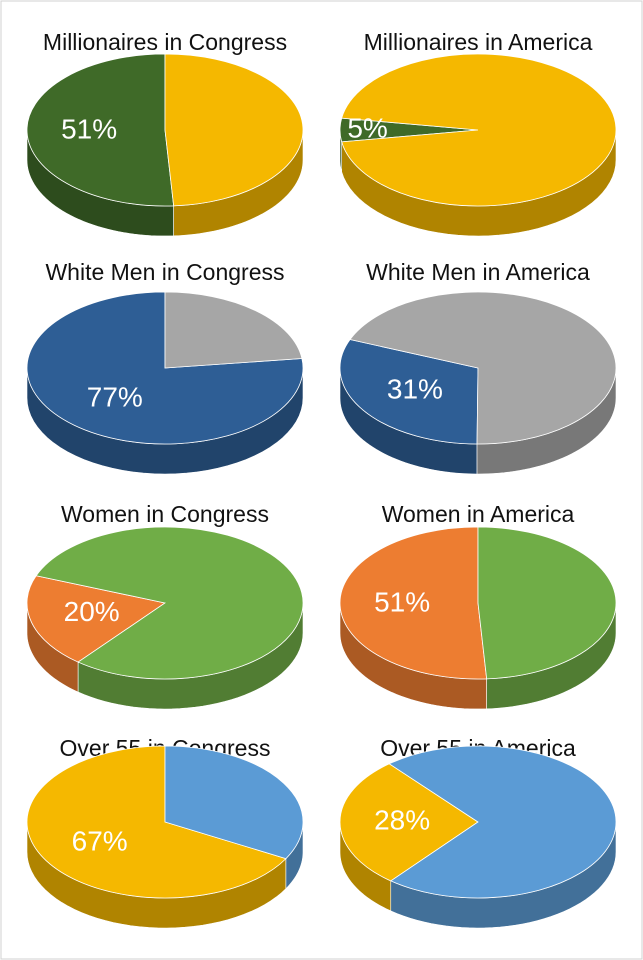 The image size is (643, 960). Describe the element at coordinates (115, 397) in the screenshot. I see `value-label: 77%` at that location.